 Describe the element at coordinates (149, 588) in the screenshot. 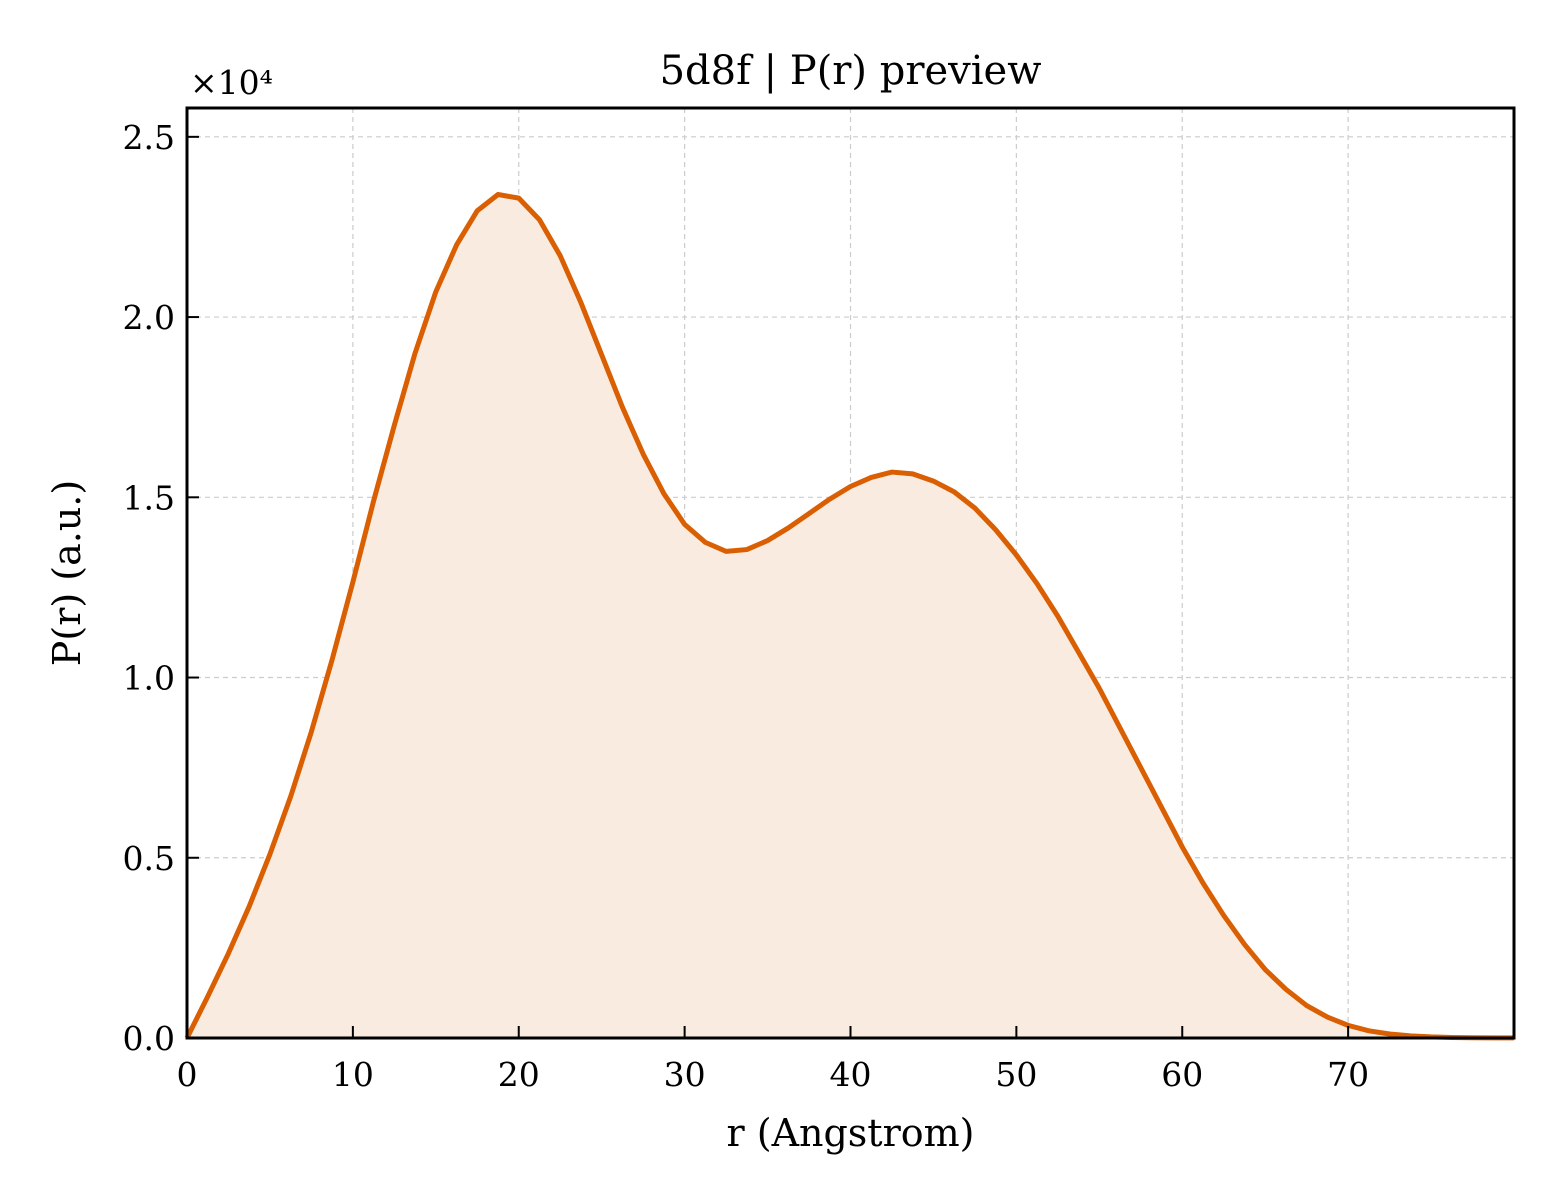

I see `y-tick-labels: 0.0 0.5 1.0 1.5 2.0 2.5` at that location.